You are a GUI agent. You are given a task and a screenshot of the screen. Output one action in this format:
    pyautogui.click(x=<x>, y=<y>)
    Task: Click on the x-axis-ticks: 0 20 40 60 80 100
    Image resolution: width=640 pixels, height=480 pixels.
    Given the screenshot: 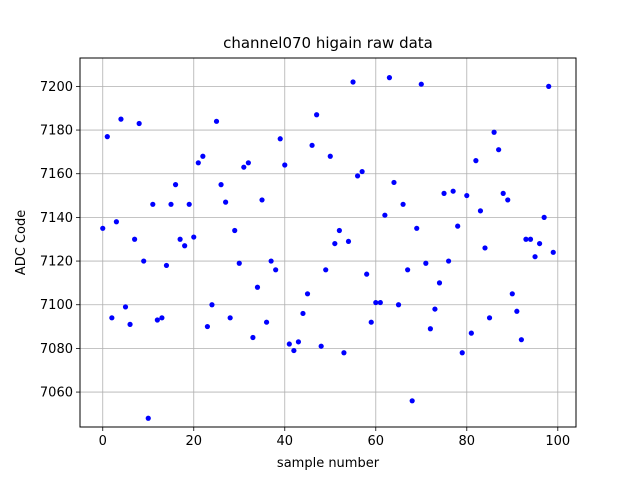 What is the action you would take?
    pyautogui.click(x=334, y=438)
    